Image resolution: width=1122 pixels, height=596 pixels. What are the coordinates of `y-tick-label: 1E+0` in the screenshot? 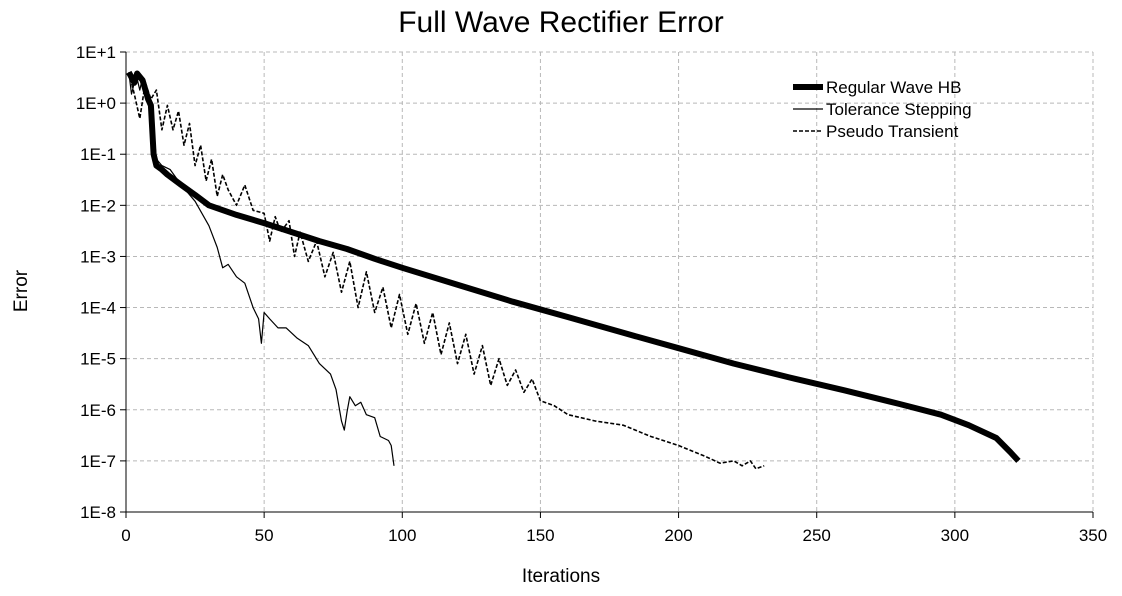 It's located at (96, 103).